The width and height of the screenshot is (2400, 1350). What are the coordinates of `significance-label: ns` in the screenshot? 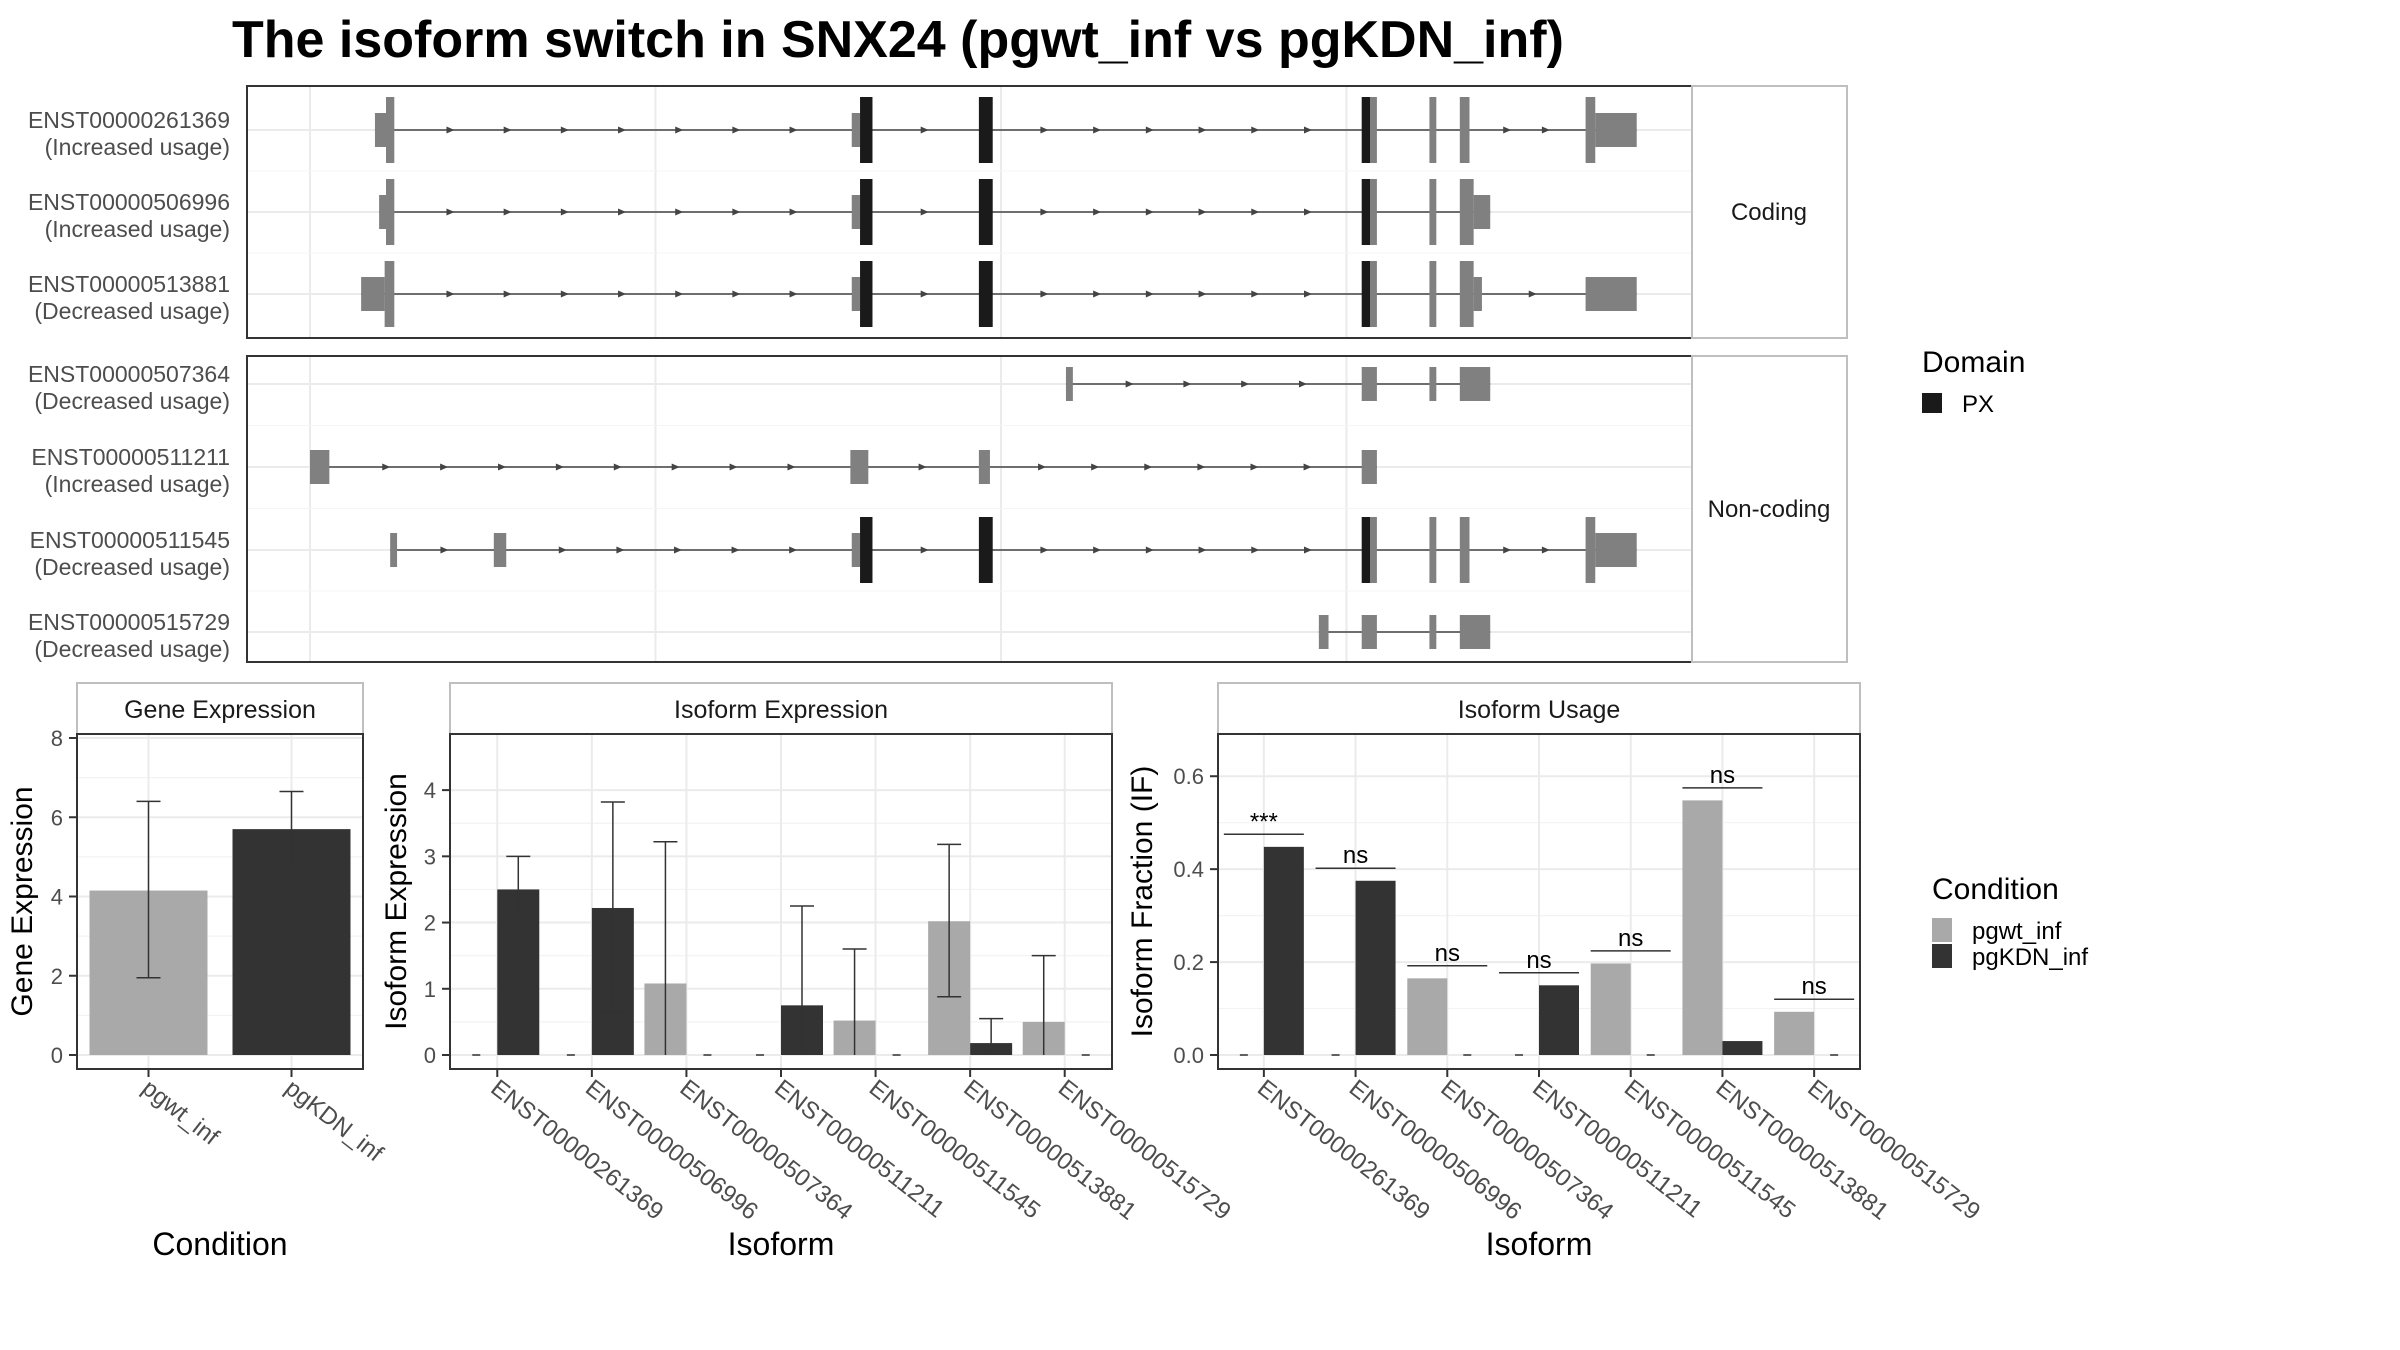 It's located at (1722, 775).